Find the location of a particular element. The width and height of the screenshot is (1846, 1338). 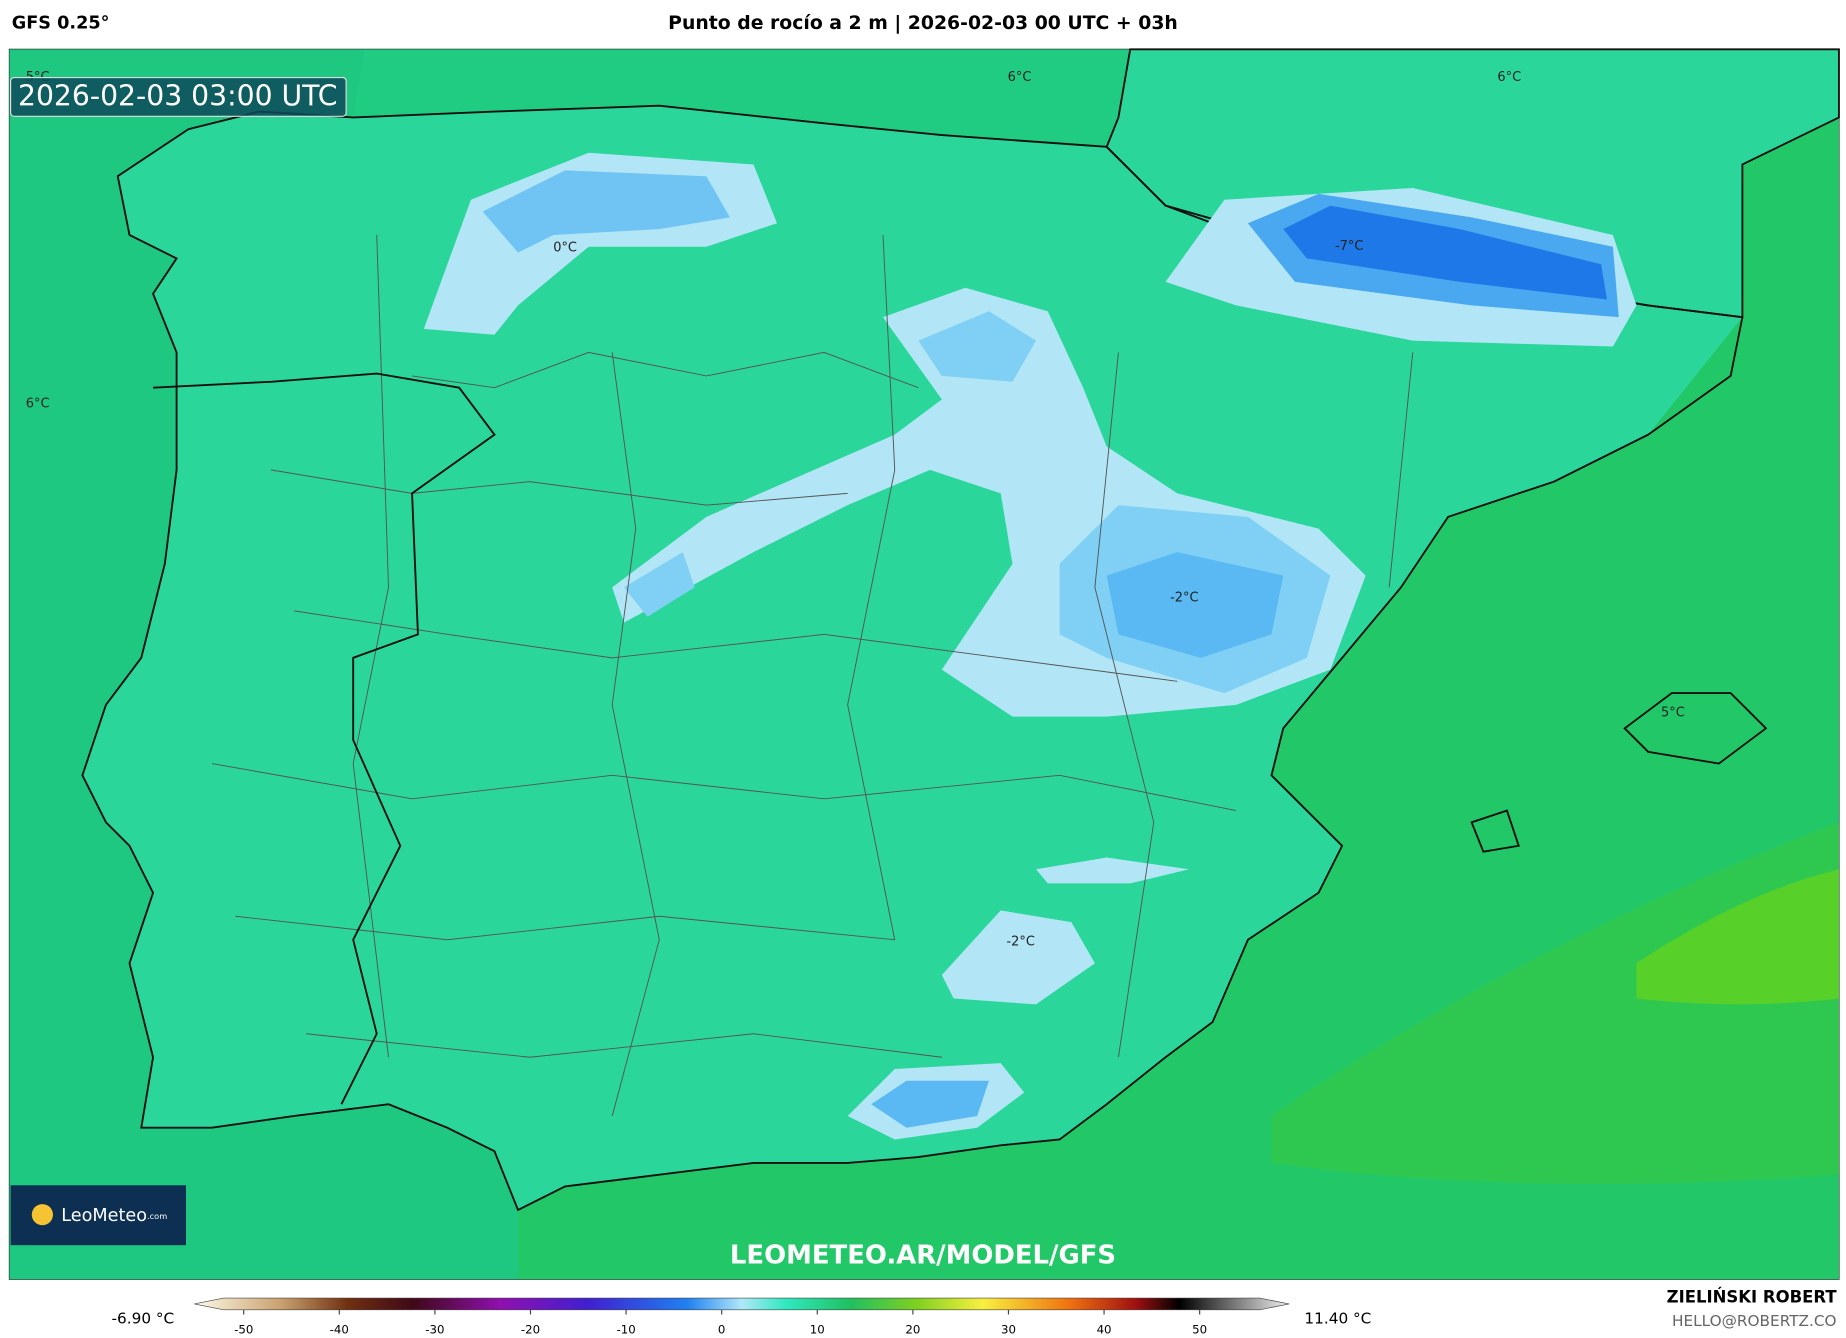

contour-label: 5°C is located at coordinates (1673, 713).